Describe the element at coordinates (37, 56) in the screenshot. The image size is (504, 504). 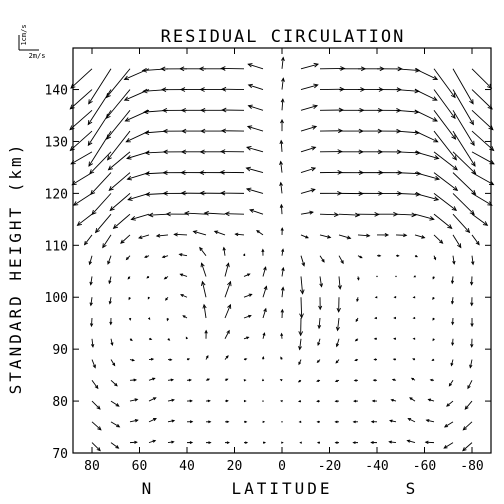
I see `reference-horizontal-label: 2m/s` at that location.